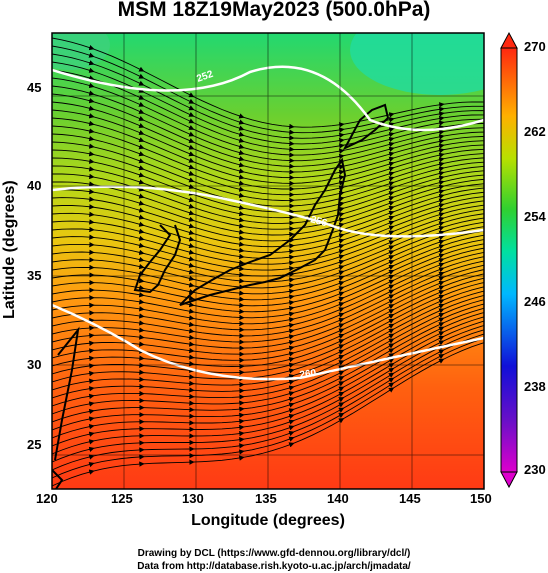  Describe the element at coordinates (34, 87) in the screenshot. I see `y-tick-45: 45` at that location.